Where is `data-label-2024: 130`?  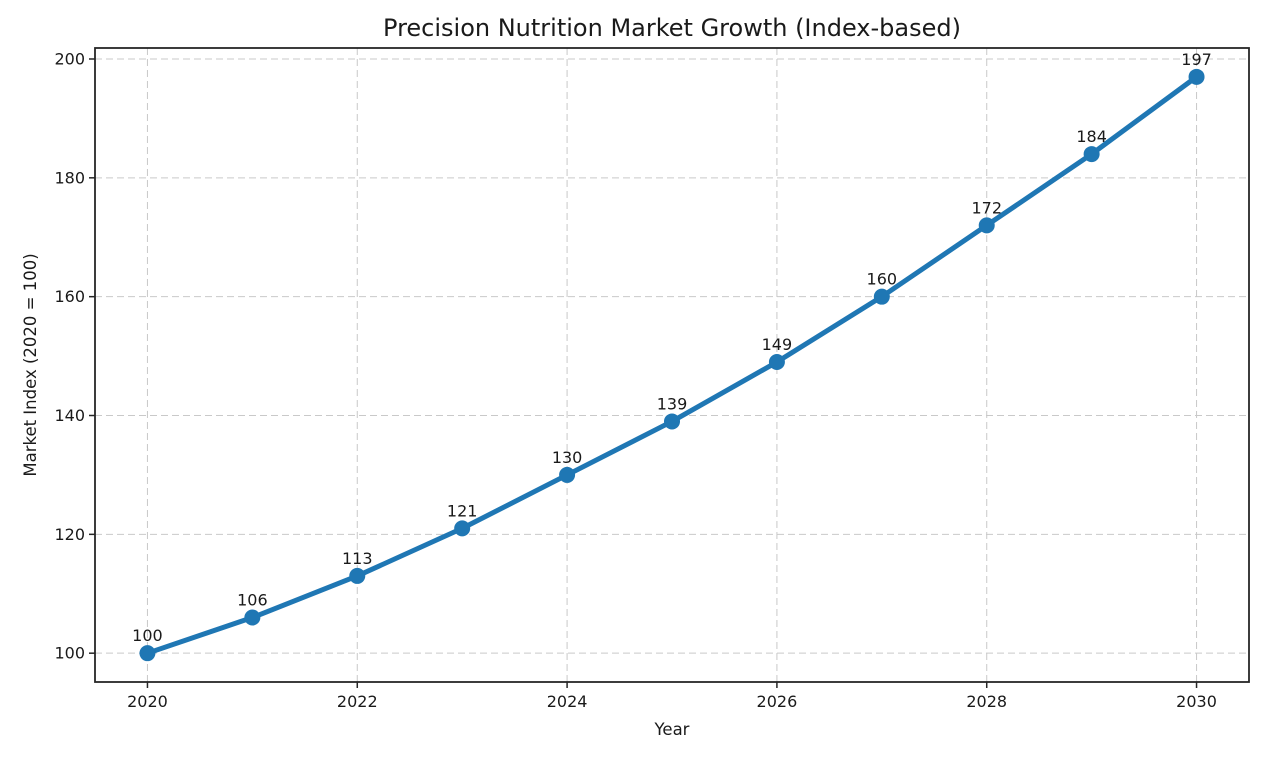
data-label-2024: 130 is located at coordinates (567, 457).